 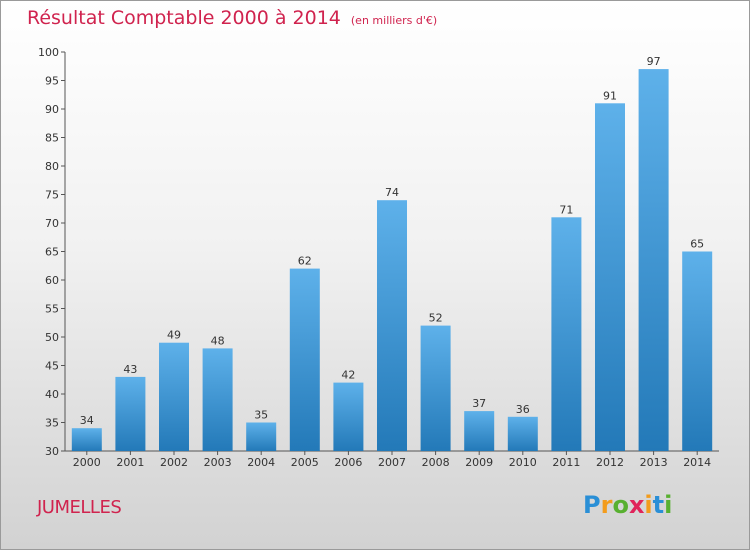 What do you see at coordinates (52, 451) in the screenshot?
I see `y-tick-label: 30` at bounding box center [52, 451].